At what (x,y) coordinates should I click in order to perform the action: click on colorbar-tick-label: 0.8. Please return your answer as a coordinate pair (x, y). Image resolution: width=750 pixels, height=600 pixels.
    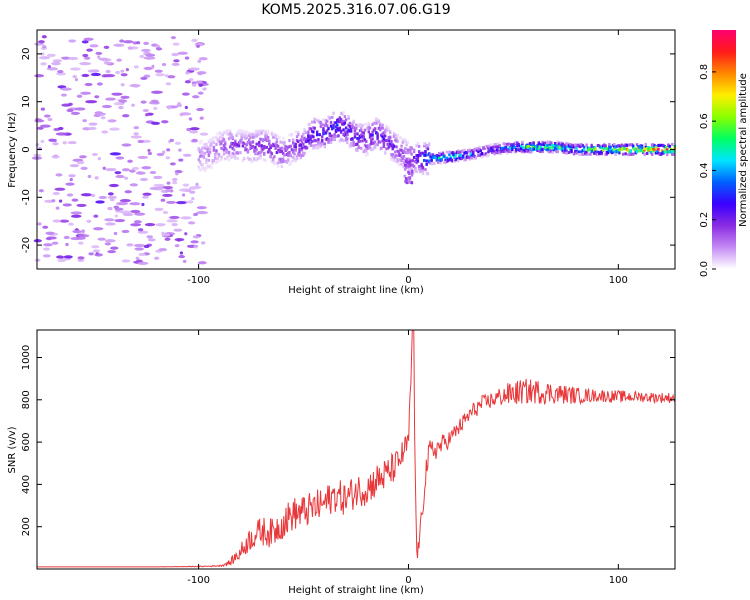
    Looking at the image, I should click on (704, 72).